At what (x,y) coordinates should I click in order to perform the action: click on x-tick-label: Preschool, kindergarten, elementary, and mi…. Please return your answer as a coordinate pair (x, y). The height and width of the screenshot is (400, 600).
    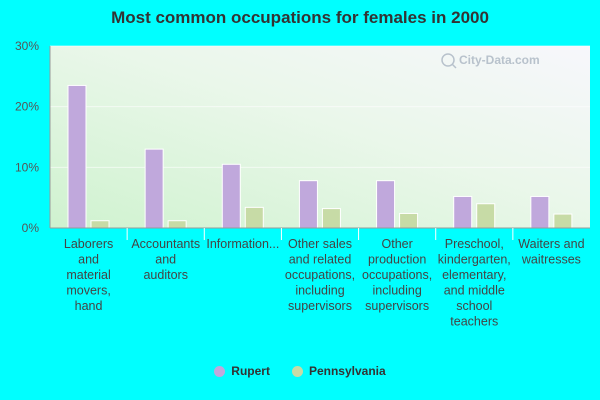
    Looking at the image, I should click on (474, 283).